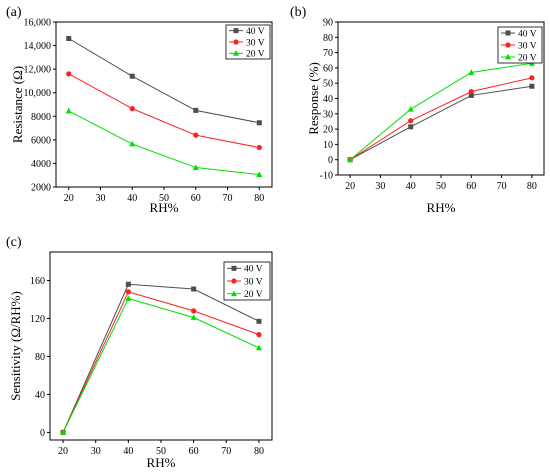 This screenshot has width=550, height=472. Describe the element at coordinates (41, 140) in the screenshot. I see `y-tick-label: 6000` at that location.